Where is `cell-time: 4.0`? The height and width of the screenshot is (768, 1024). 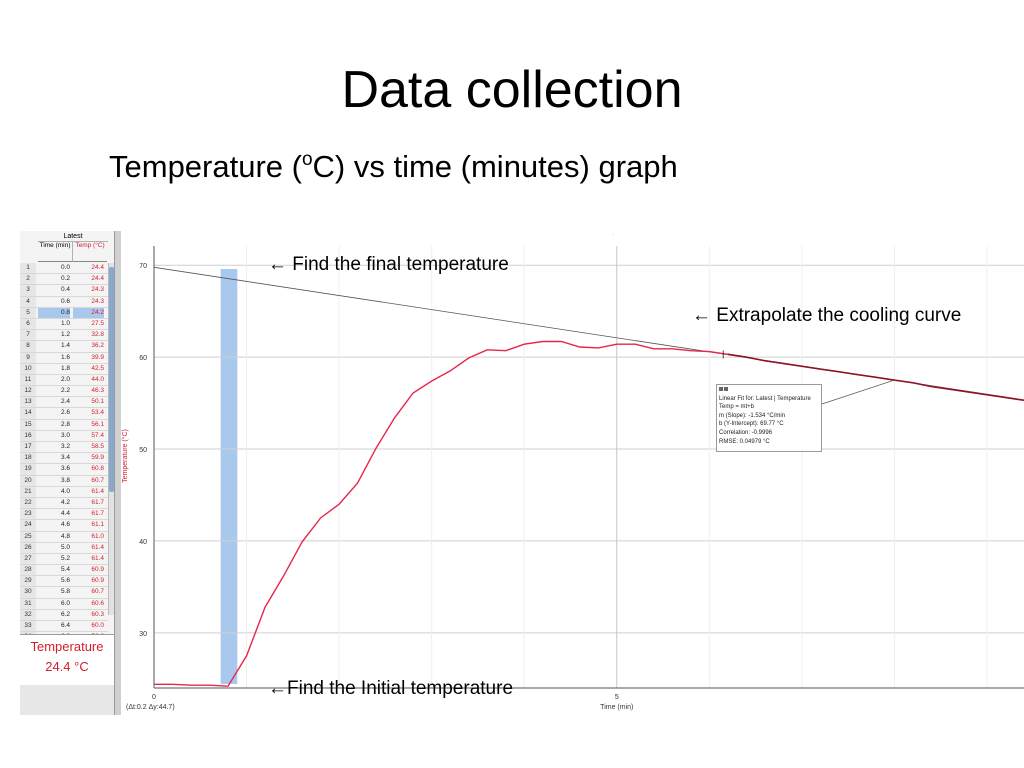
cell-time: 4.0 is located at coordinates (65, 491).